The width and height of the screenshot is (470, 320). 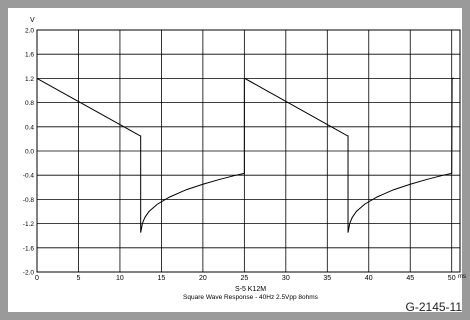 I want to click on x-tick-label: 30, so click(x=286, y=278).